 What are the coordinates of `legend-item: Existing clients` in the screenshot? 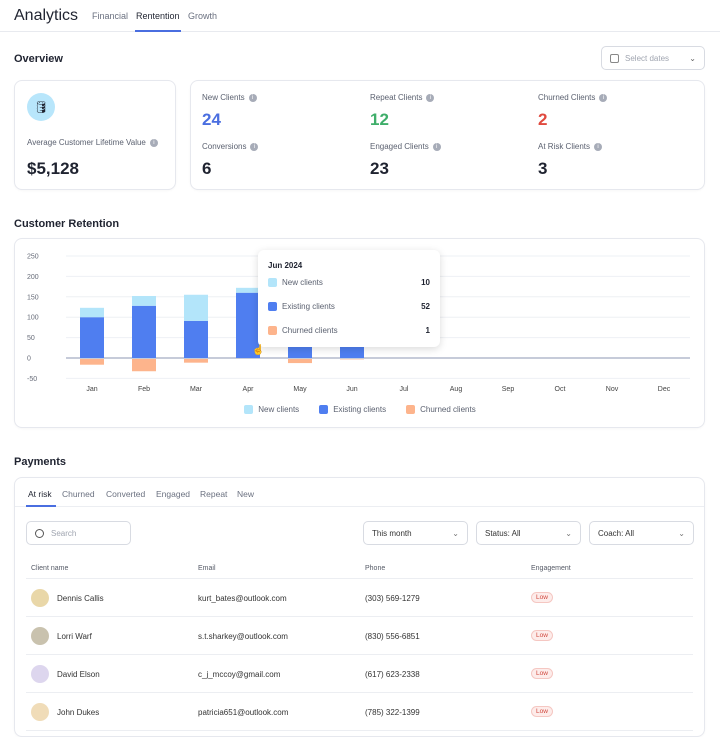 It's located at (352, 409).